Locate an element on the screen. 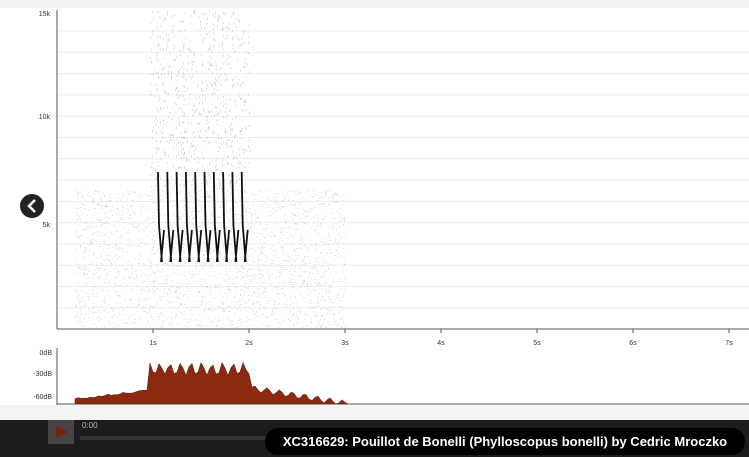 The width and height of the screenshot is (749, 457). caption-box is located at coordinates (505, 441).